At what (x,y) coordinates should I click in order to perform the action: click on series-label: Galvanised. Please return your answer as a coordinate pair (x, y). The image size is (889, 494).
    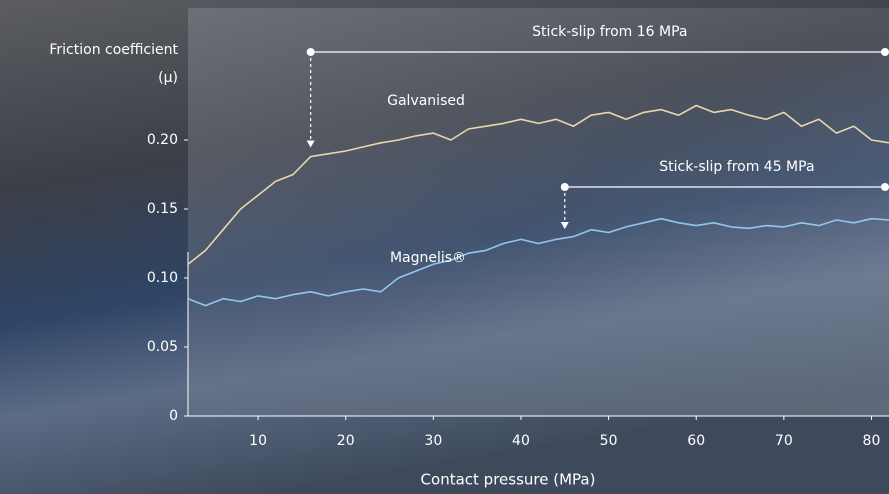
    Looking at the image, I should click on (426, 101).